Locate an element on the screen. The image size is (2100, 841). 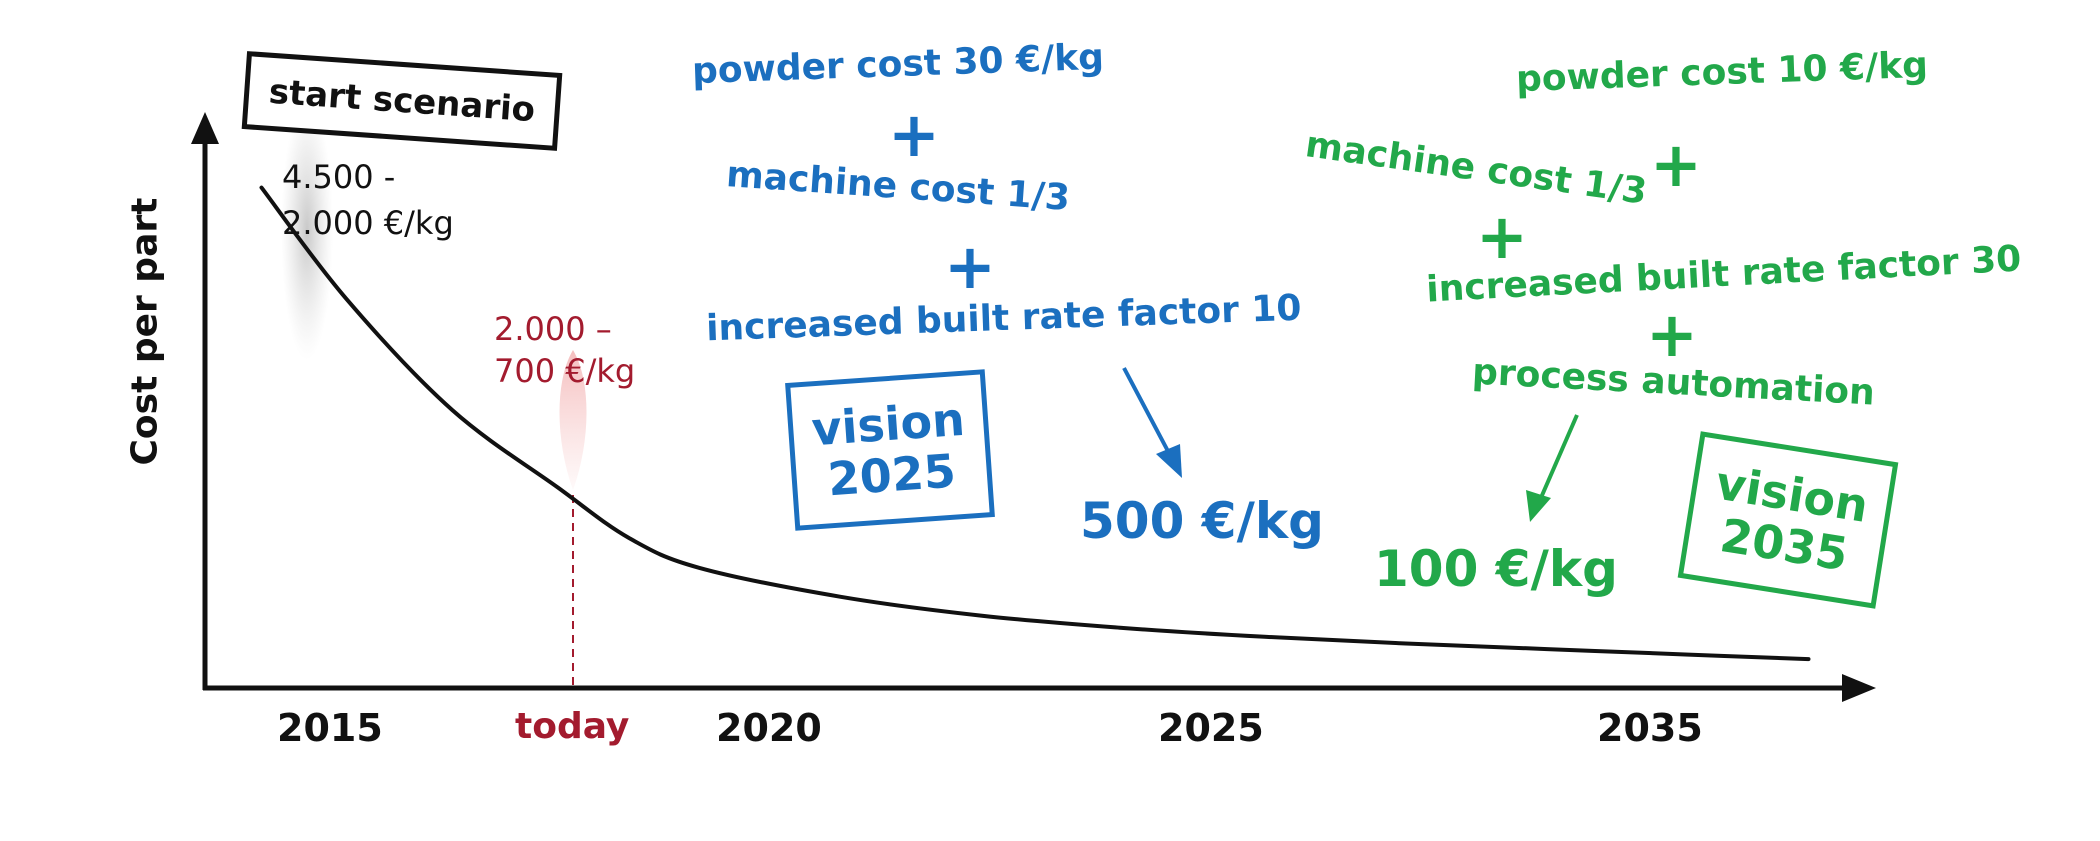
vision-2025-box: vision 2025 is located at coordinates (890, 450).